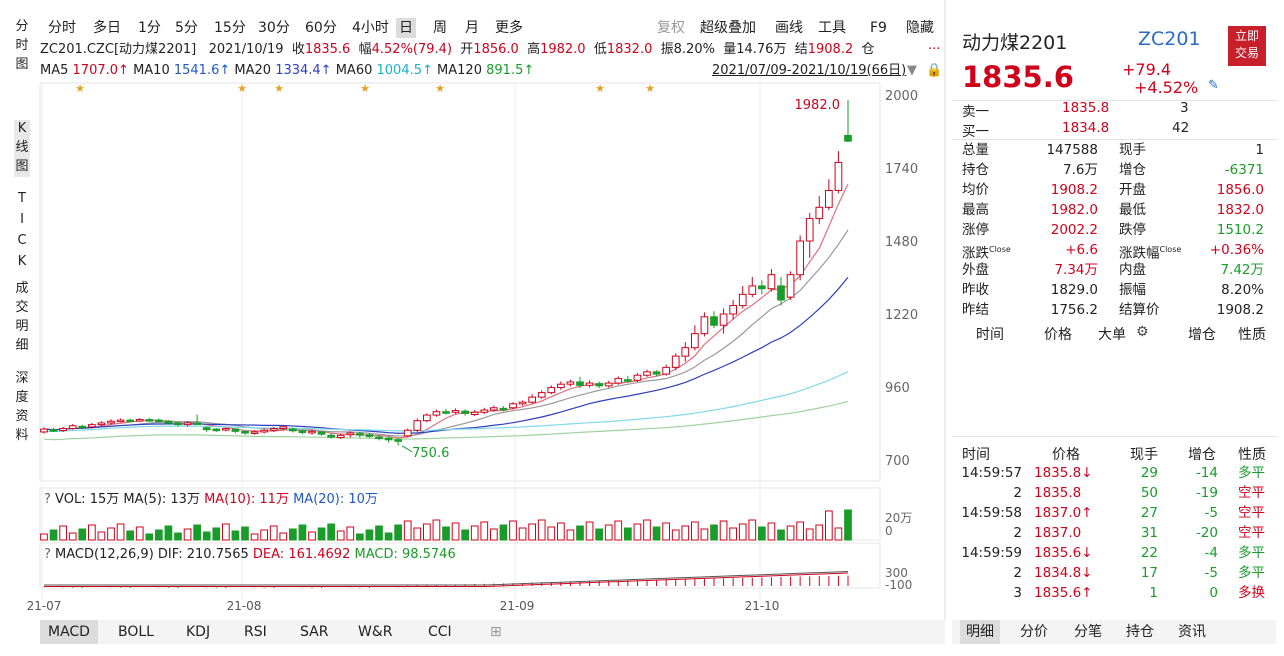 The width and height of the screenshot is (1284, 656). I want to click on period-6: 60分, so click(321, 28).